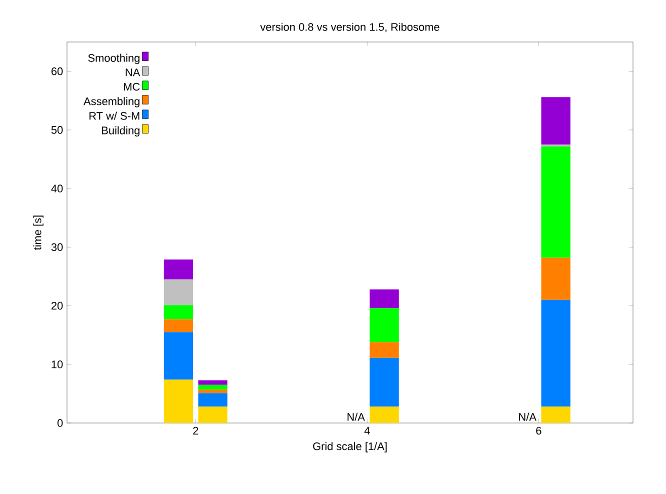 The width and height of the screenshot is (666, 494). I want to click on x-tick-label: 4, so click(367, 430).